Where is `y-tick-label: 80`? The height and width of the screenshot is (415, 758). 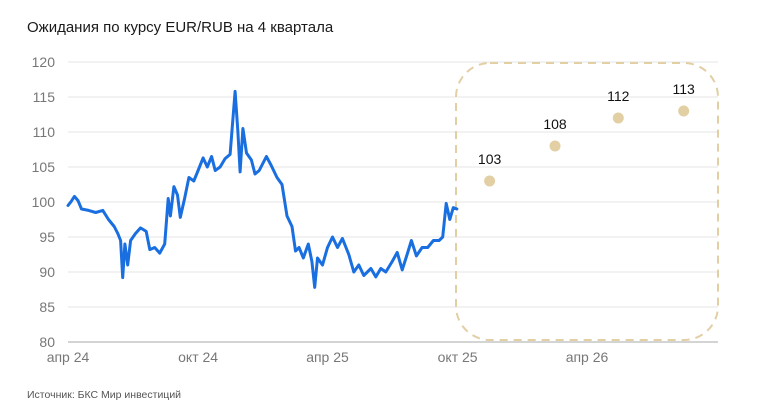
y-tick-label: 80 is located at coordinates (47, 342).